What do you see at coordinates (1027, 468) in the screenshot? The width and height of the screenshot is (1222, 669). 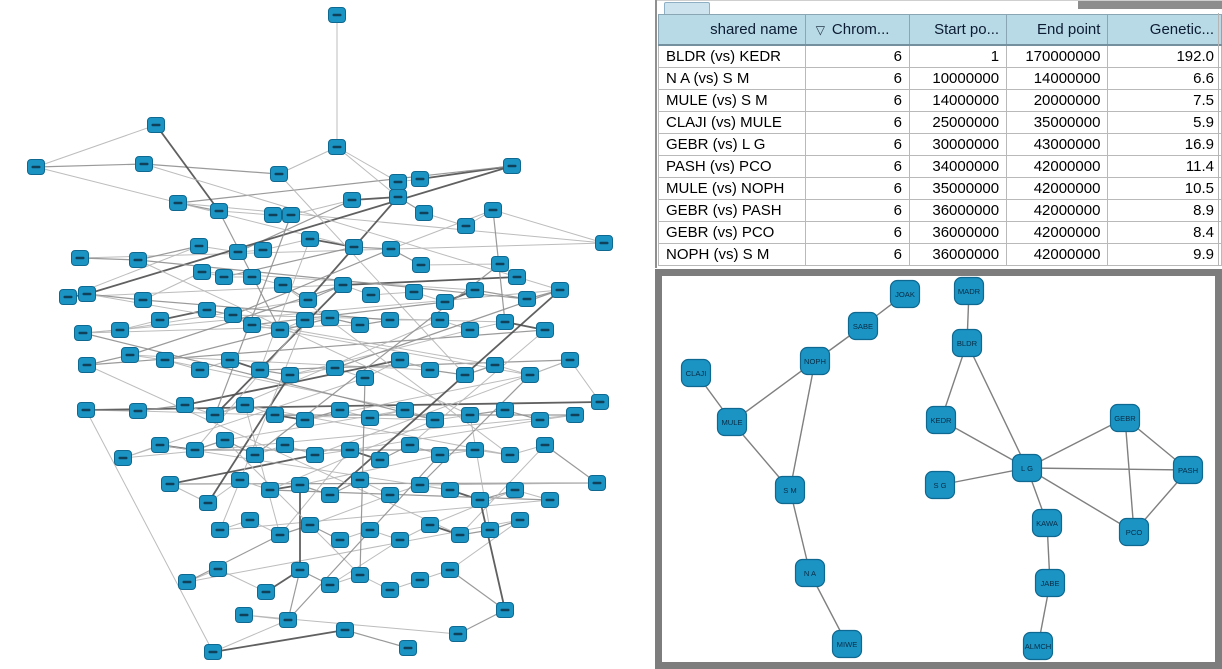 I see `subnetwork-node-l-g: L G` at bounding box center [1027, 468].